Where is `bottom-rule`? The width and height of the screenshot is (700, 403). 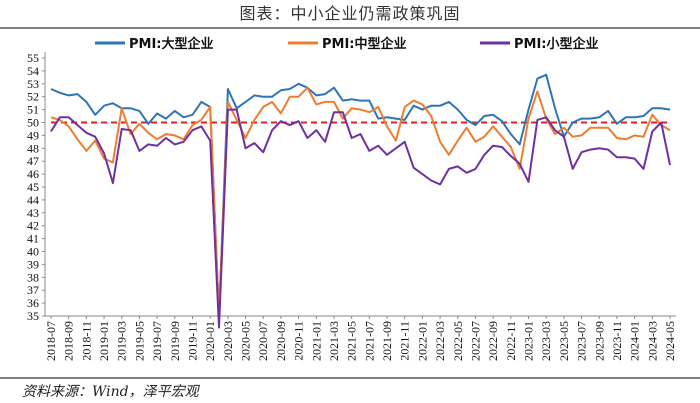 bottom-rule is located at coordinates (350, 378).